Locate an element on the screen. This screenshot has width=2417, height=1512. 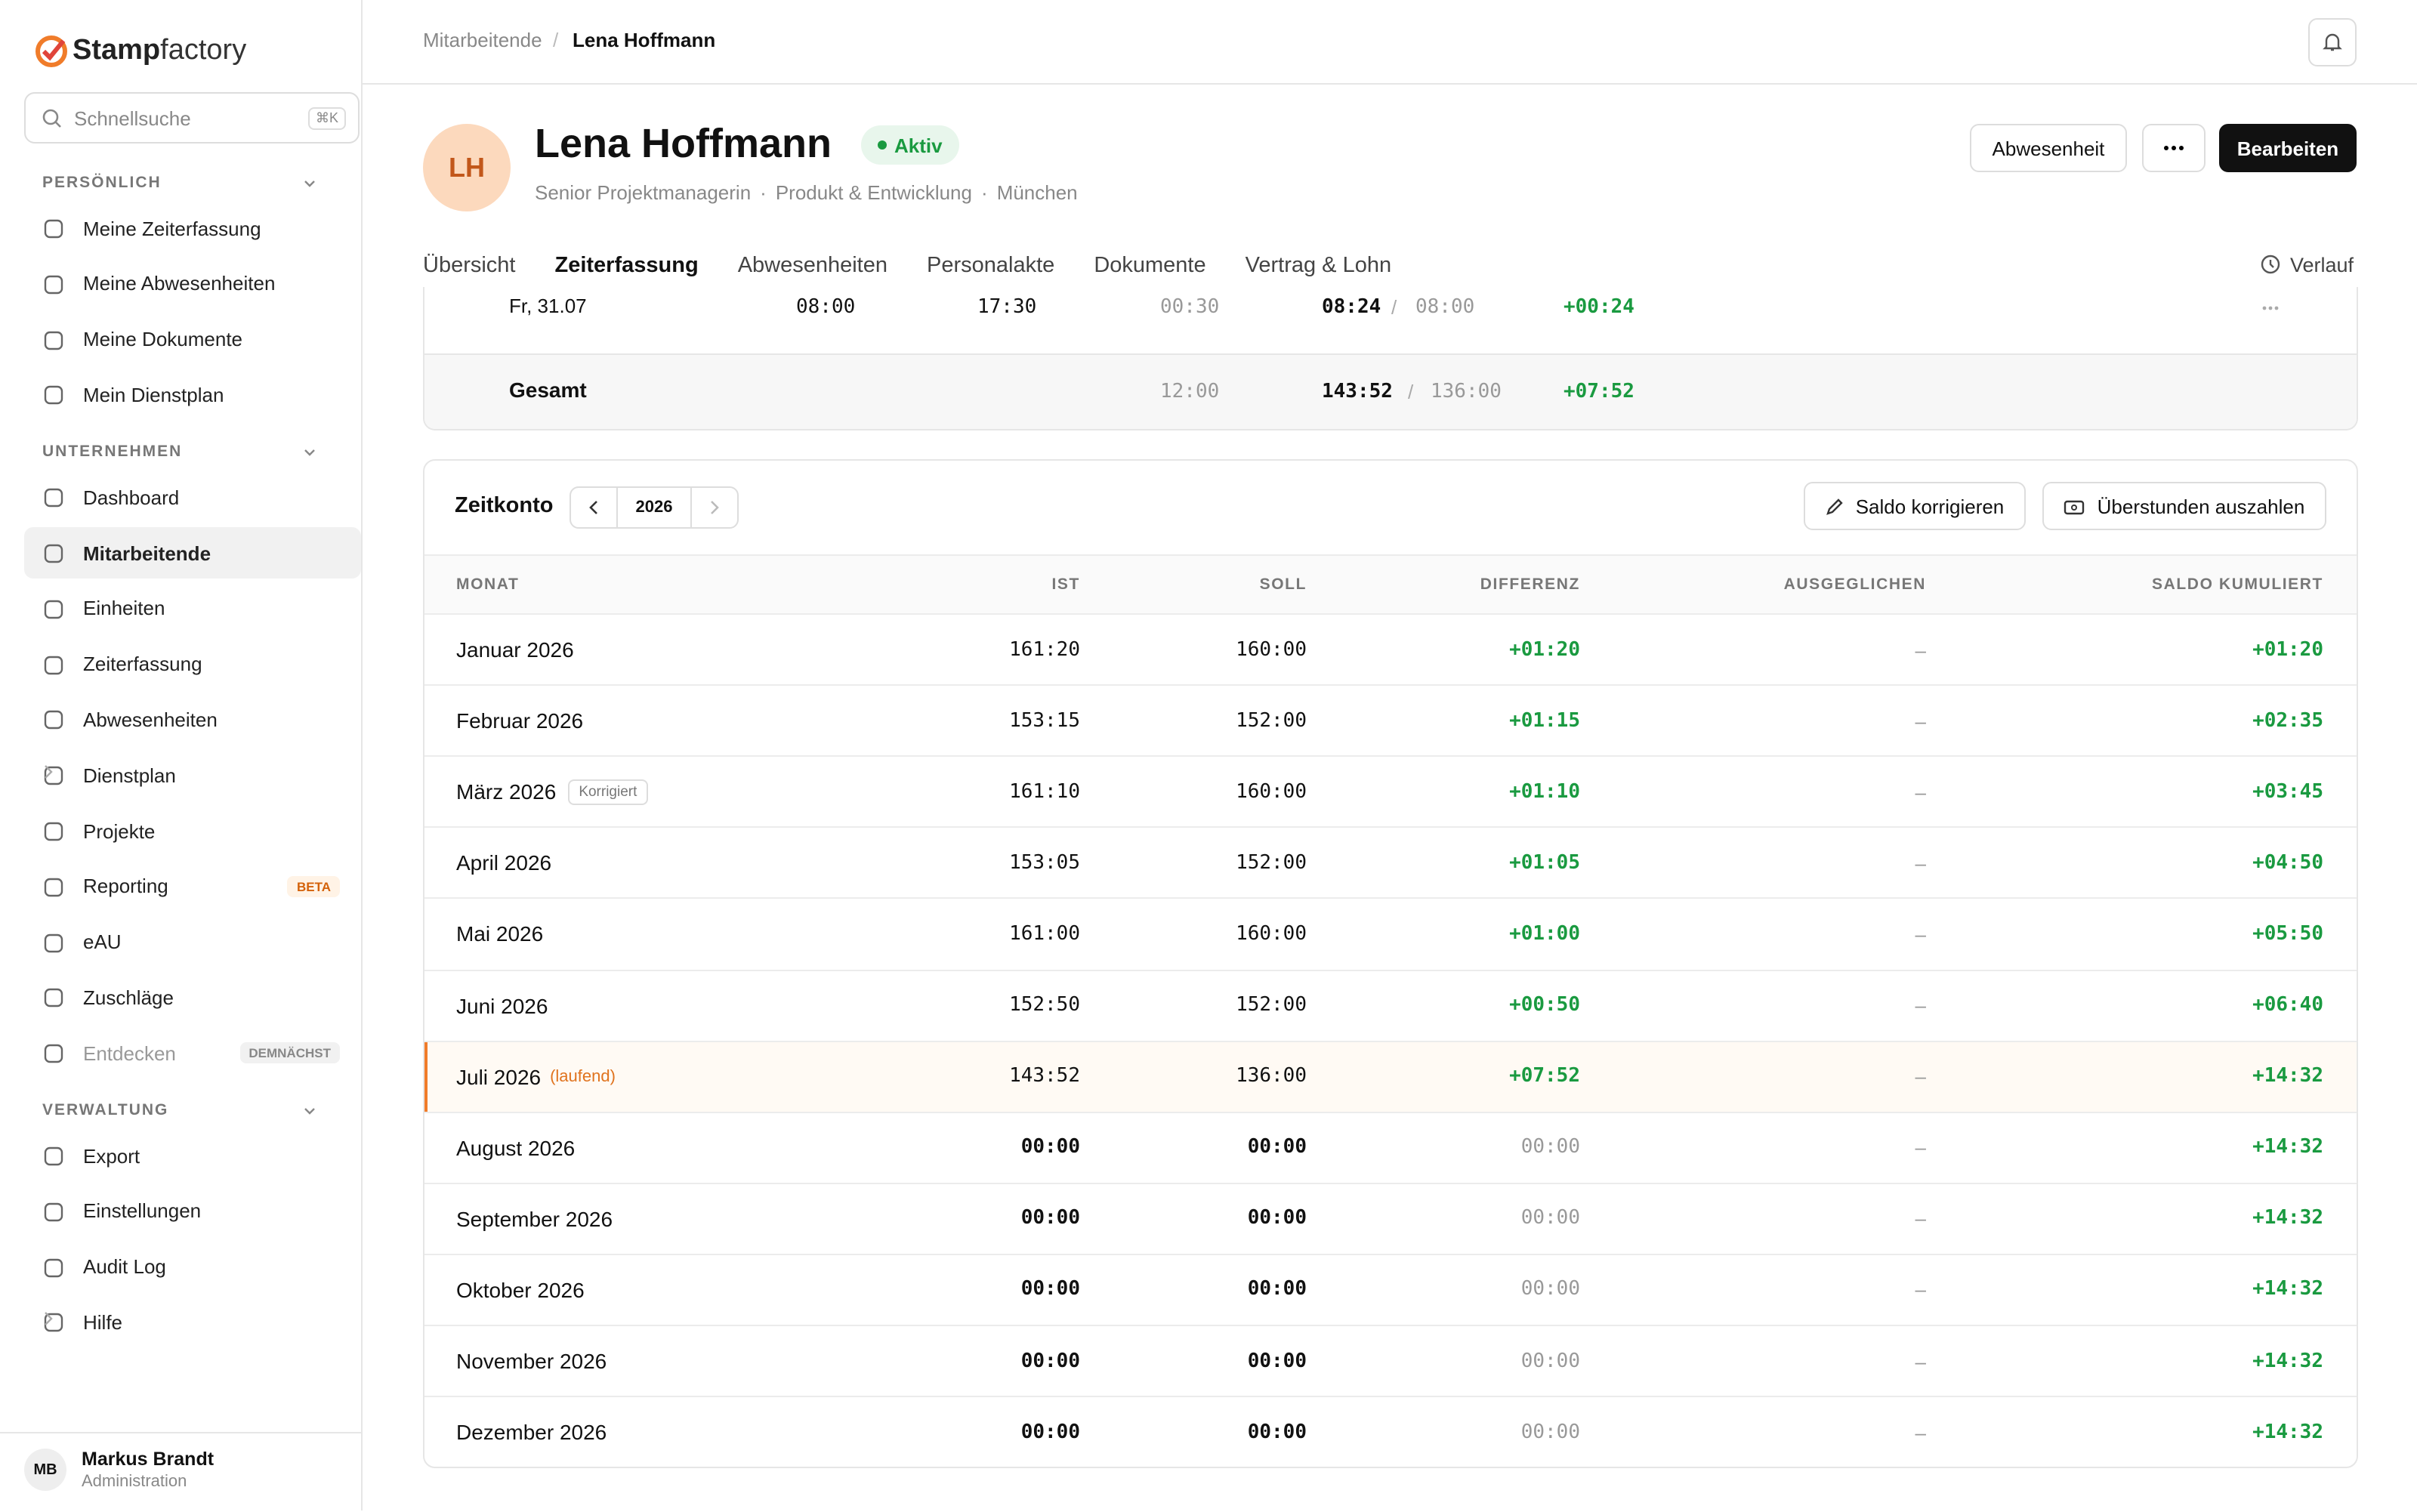
soll: 136:00 is located at coordinates (1271, 1076).